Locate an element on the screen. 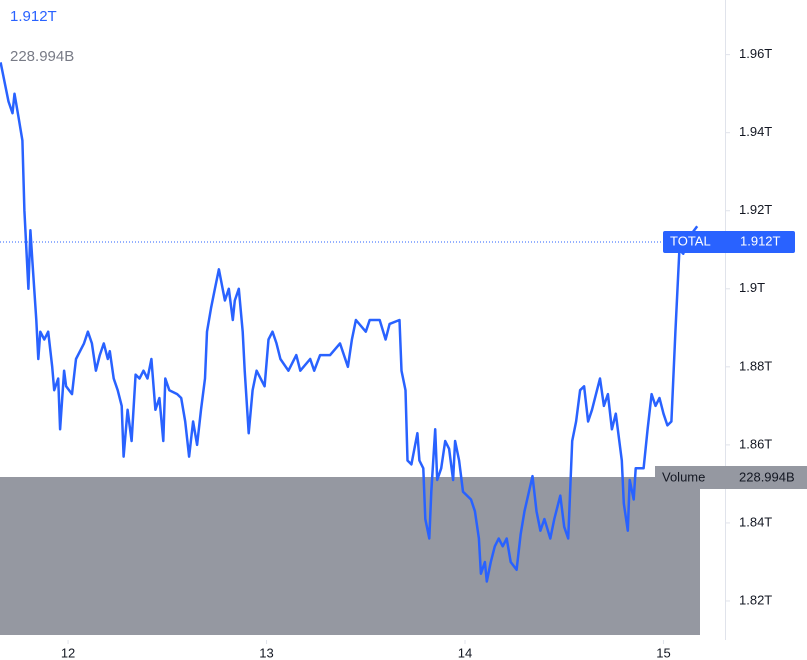  series-name: TOTAL is located at coordinates (690, 240).